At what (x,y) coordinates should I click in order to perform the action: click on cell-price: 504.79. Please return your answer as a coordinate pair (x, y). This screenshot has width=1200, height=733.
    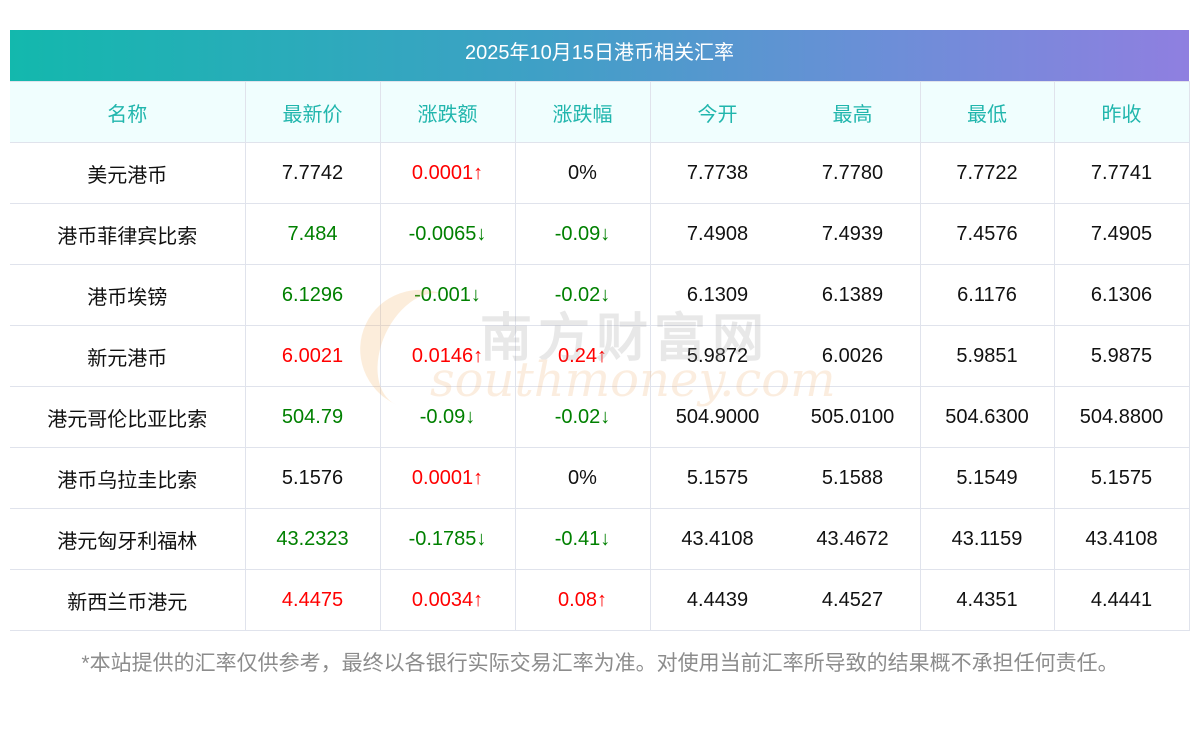
    Looking at the image, I should click on (312, 417).